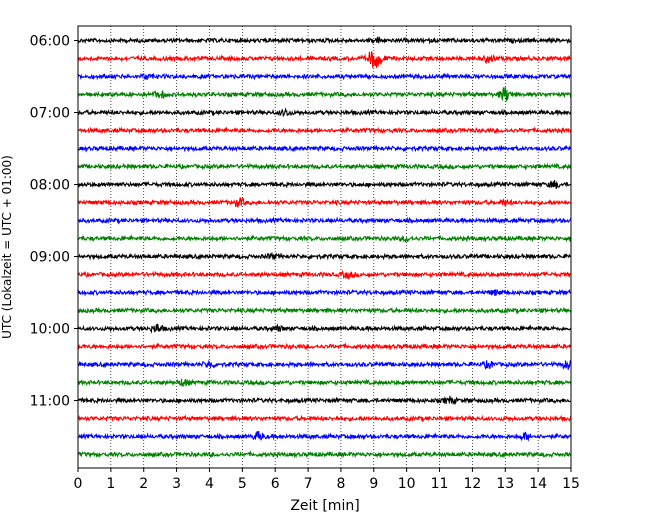 Image resolution: width=650 pixels, height=520 pixels. What do you see at coordinates (324, 506) in the screenshot?
I see `x-axis-label: Zeit [min]` at bounding box center [324, 506].